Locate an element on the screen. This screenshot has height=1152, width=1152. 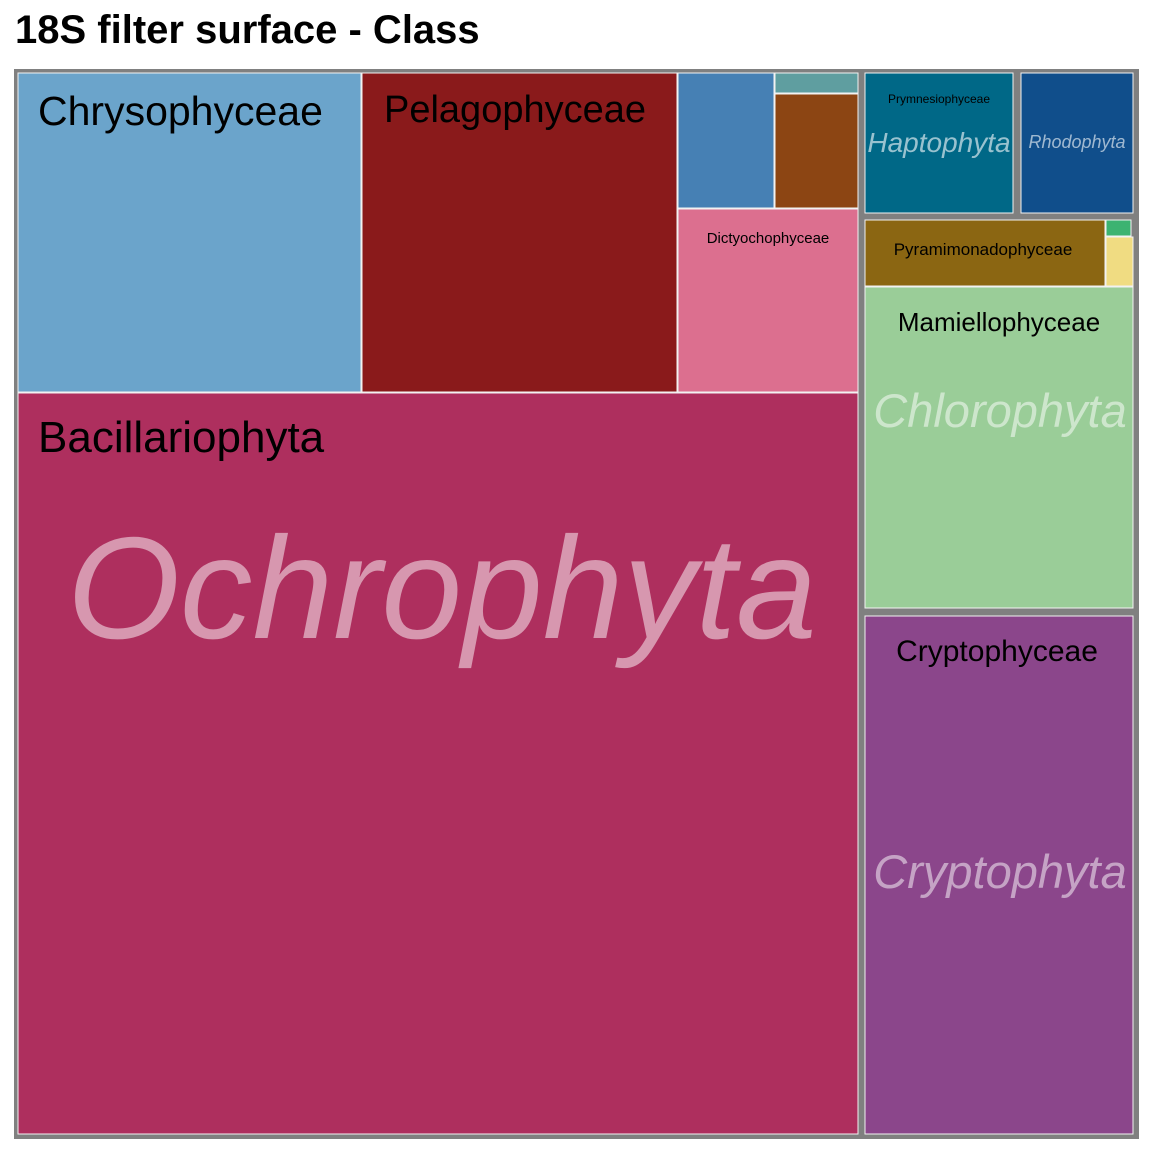
class-label-mamiellophyceae: Mamiellophyceae is located at coordinates (999, 322).